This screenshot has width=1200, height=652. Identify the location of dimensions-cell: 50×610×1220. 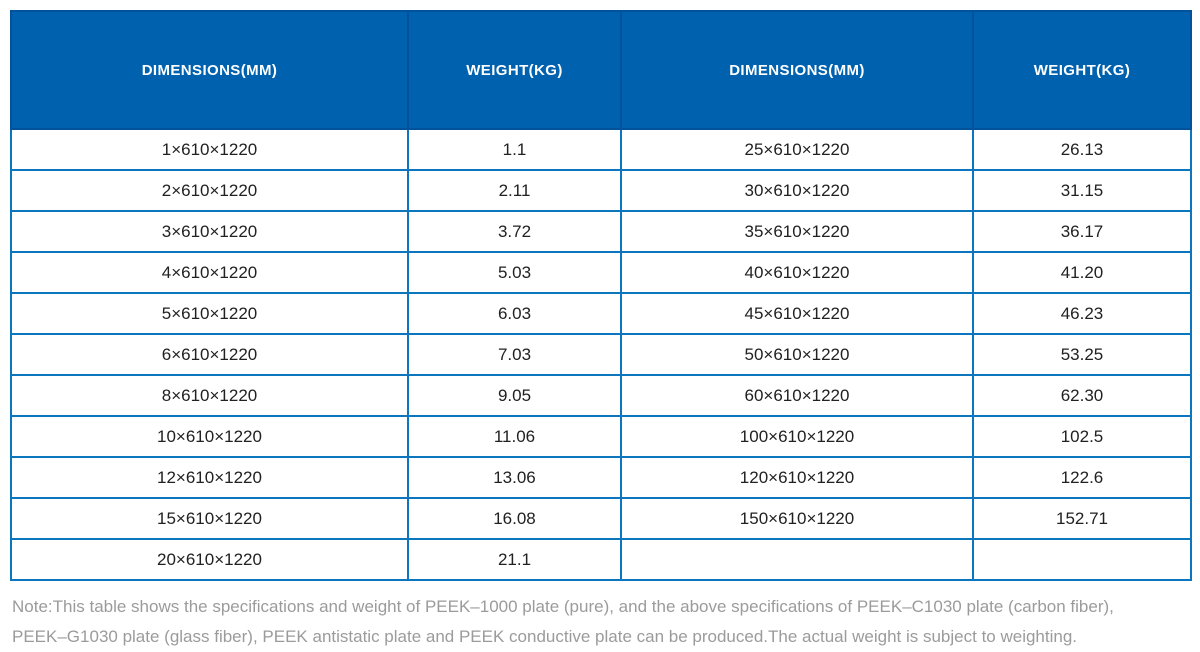
(797, 354).